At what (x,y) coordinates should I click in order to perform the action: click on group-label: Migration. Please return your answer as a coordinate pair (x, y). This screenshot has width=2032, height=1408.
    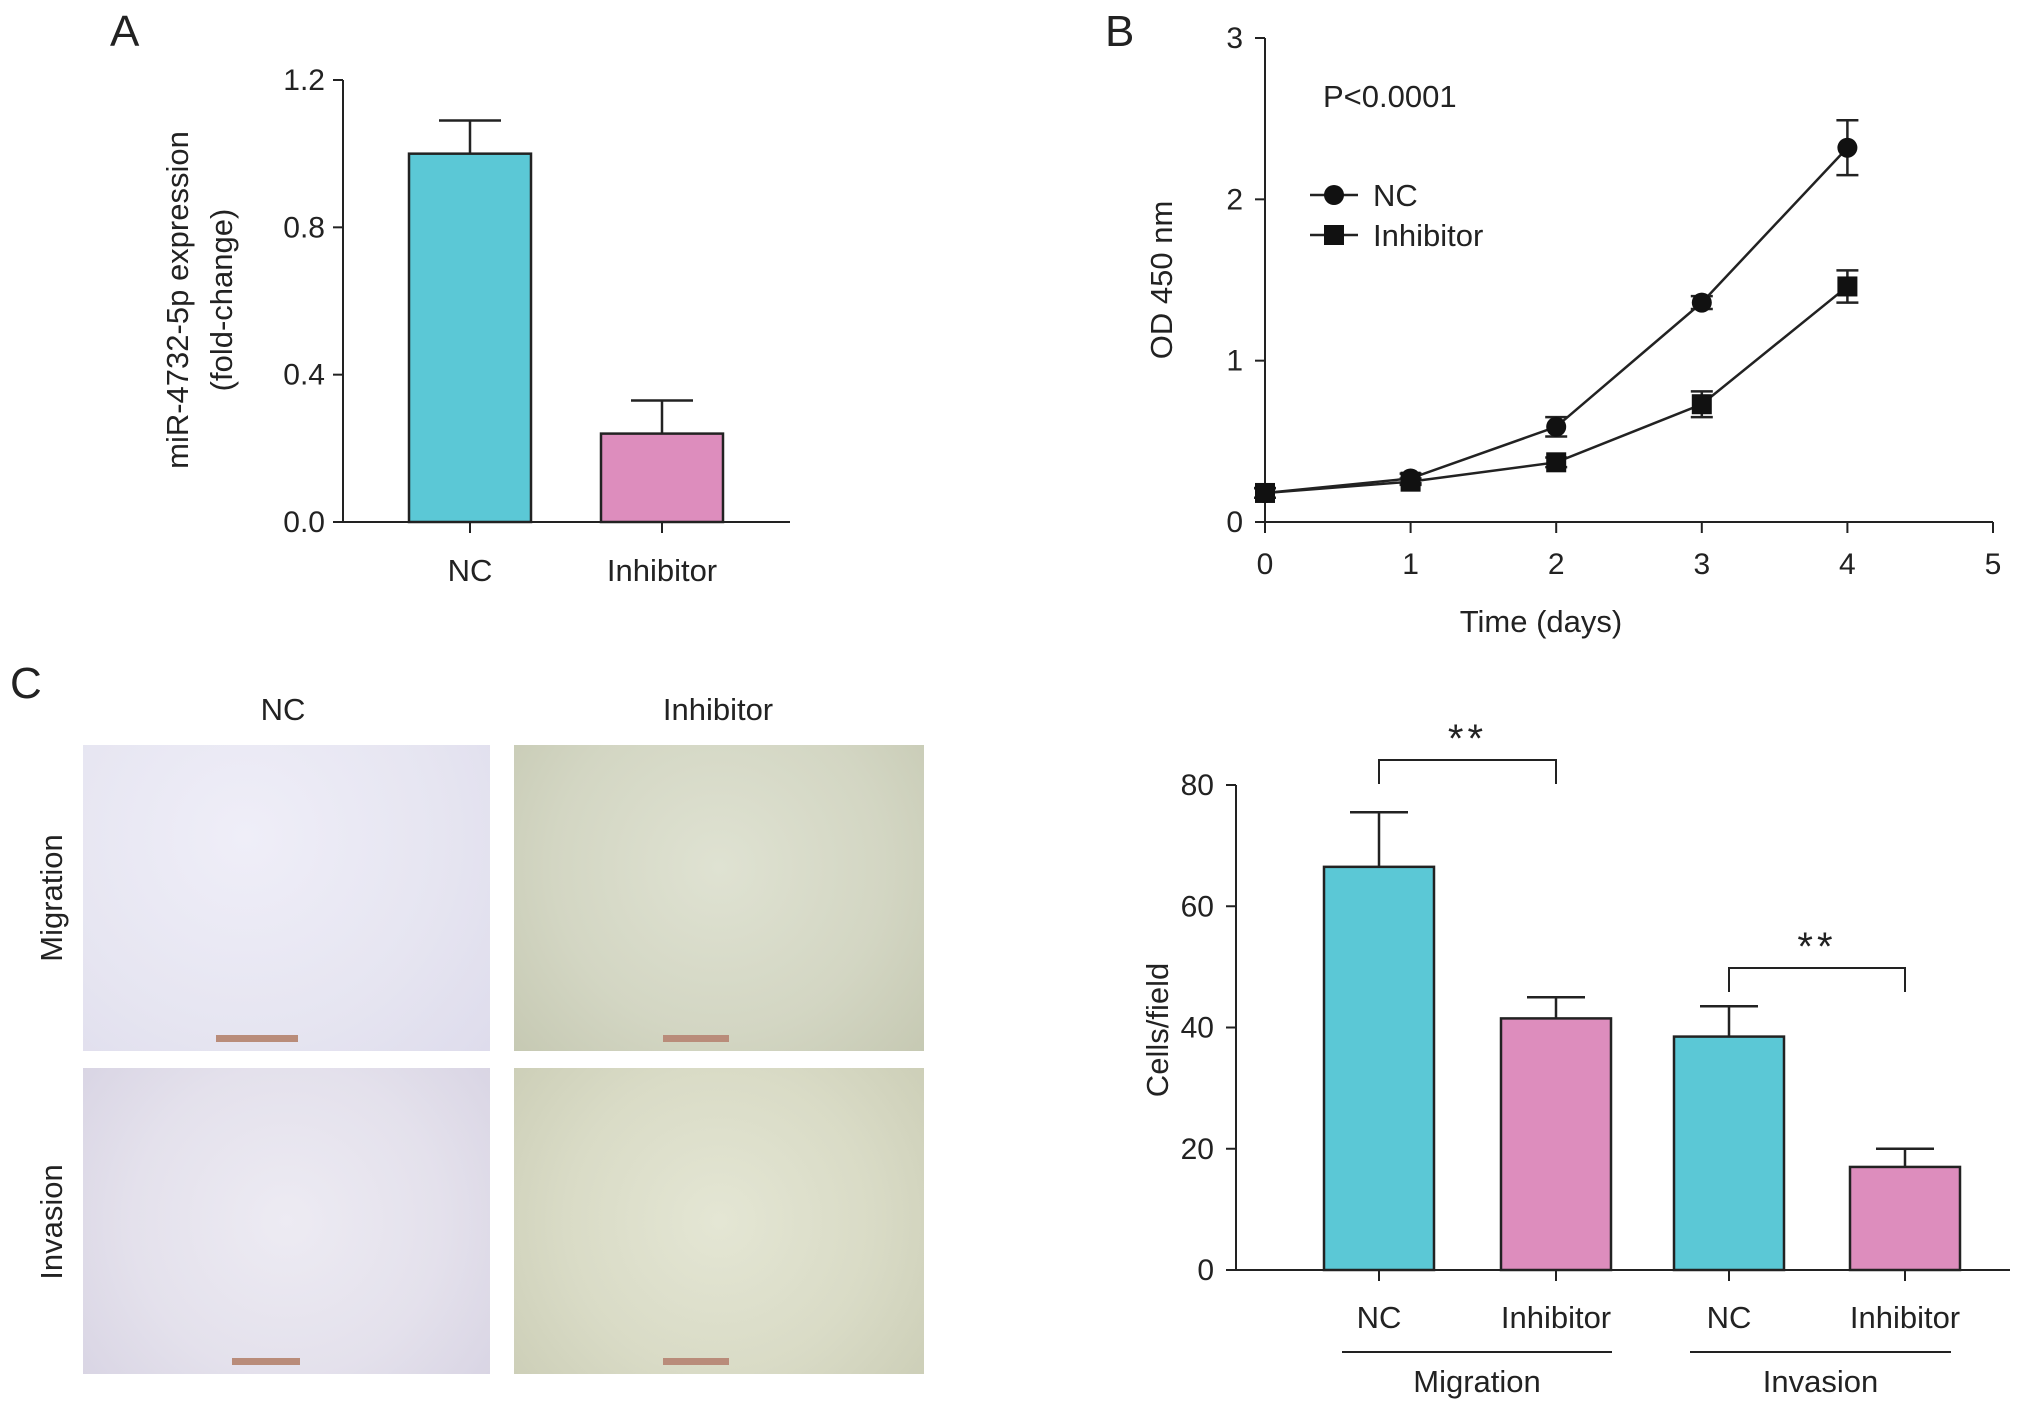
    Looking at the image, I should click on (1477, 1381).